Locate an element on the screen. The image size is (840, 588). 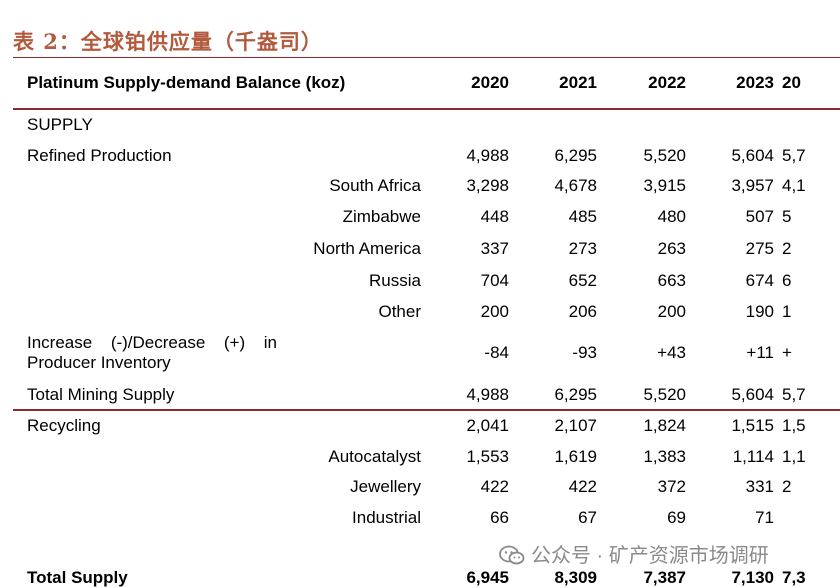
table-cell: 273 is located at coordinates (582, 248).